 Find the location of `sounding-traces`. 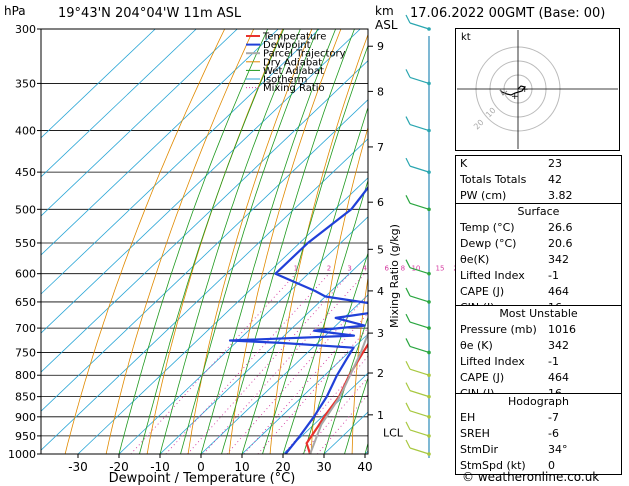

sounding-traces is located at coordinates (298, 319).